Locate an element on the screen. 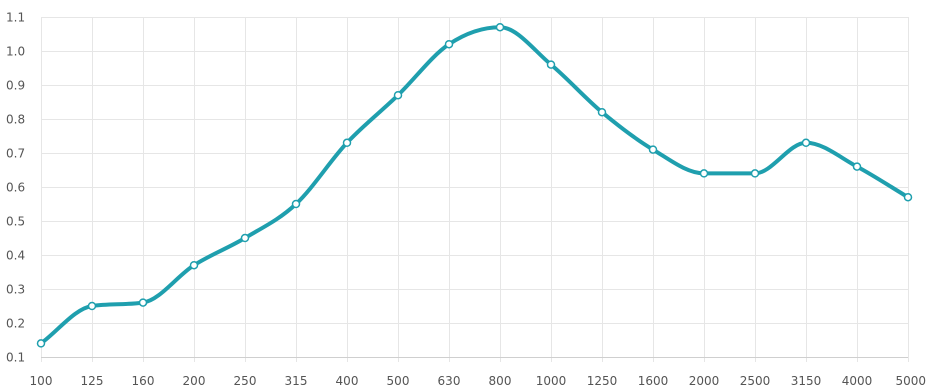 This screenshot has width=928, height=392. y-tick-label: 0.4 is located at coordinates (15, 256).